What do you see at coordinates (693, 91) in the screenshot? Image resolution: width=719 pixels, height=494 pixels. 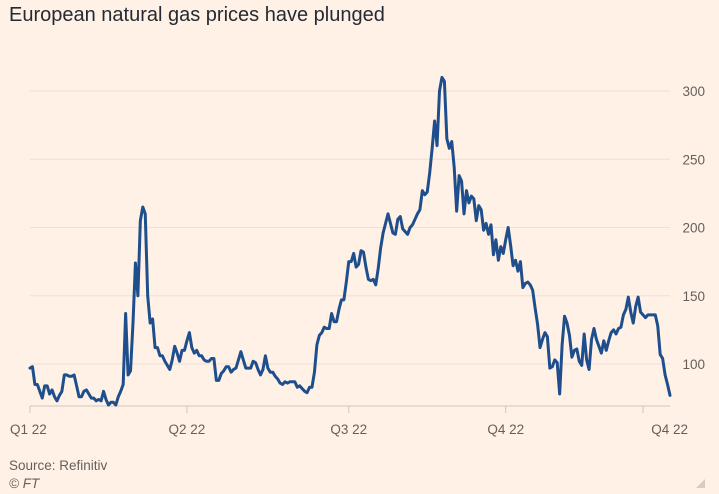 I see `y-tick-label: 300` at bounding box center [693, 91].